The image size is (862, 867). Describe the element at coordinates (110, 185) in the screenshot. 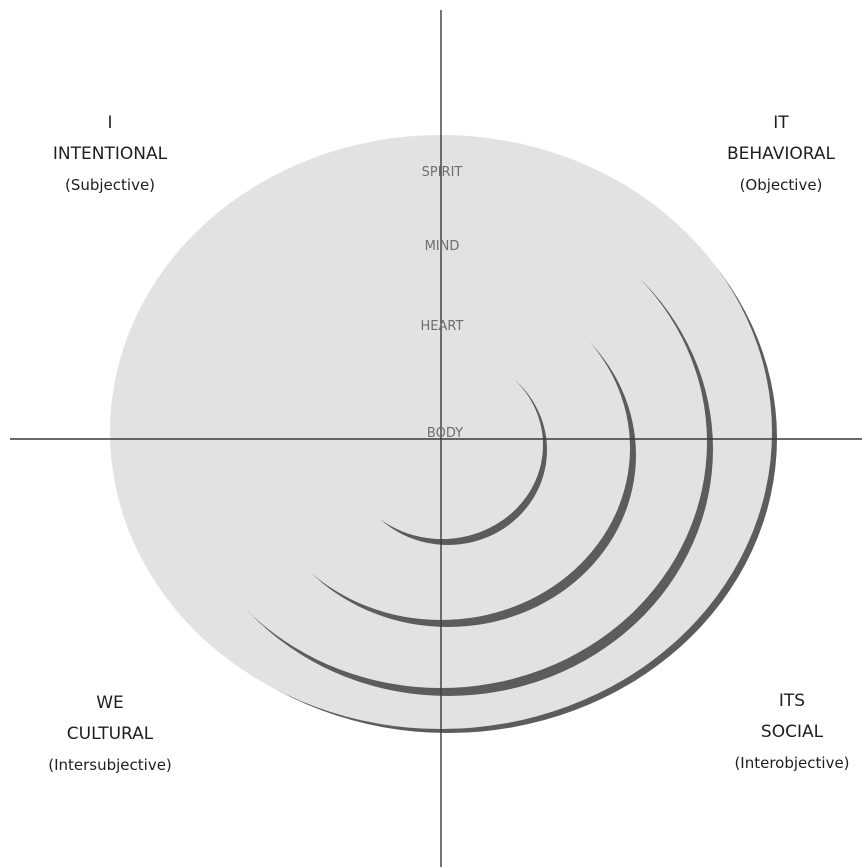

I see `quadrant-qualifier: (Subjective)` at that location.